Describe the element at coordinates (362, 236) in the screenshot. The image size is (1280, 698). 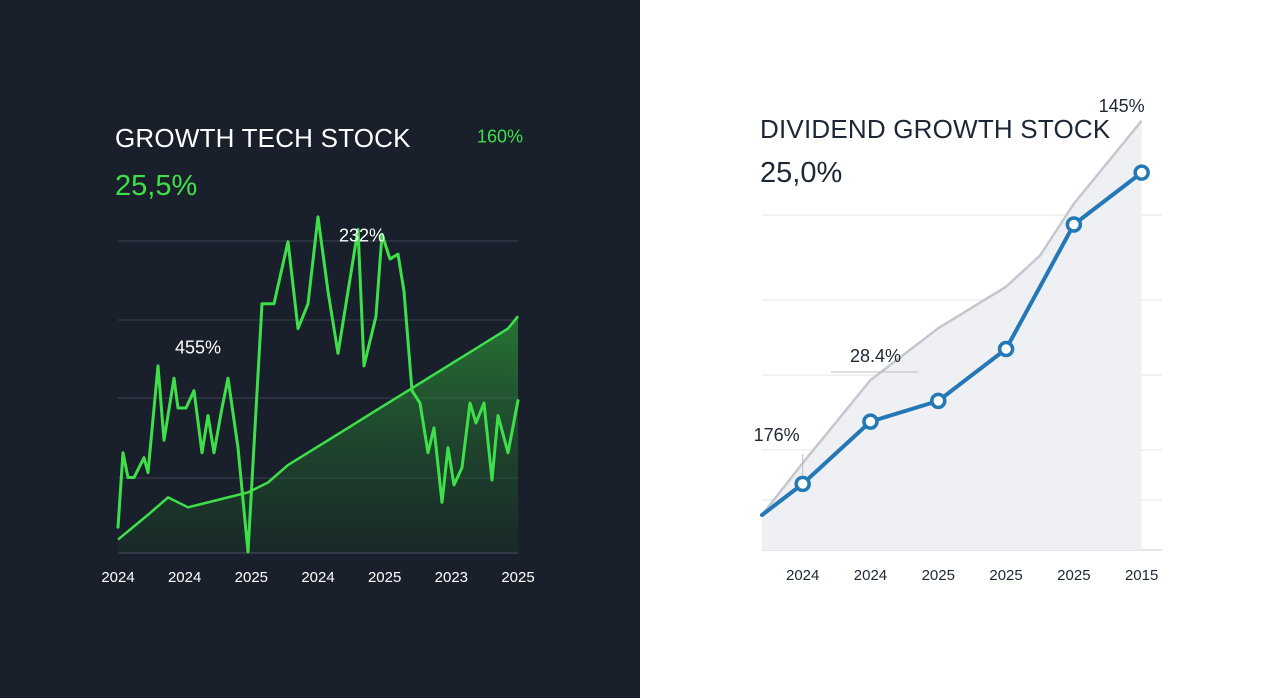
I see `data-label: 232%` at that location.